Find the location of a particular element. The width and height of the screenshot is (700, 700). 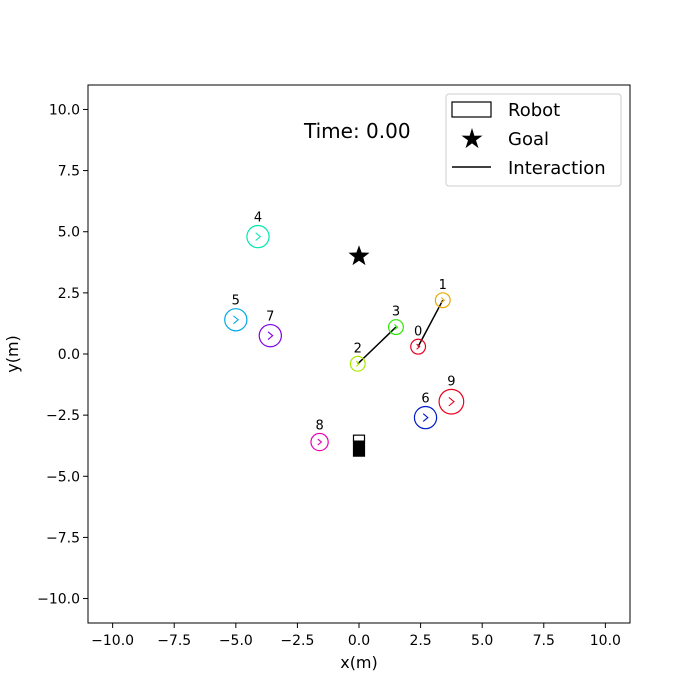

x-tick-label: 0.0 is located at coordinates (359, 641).